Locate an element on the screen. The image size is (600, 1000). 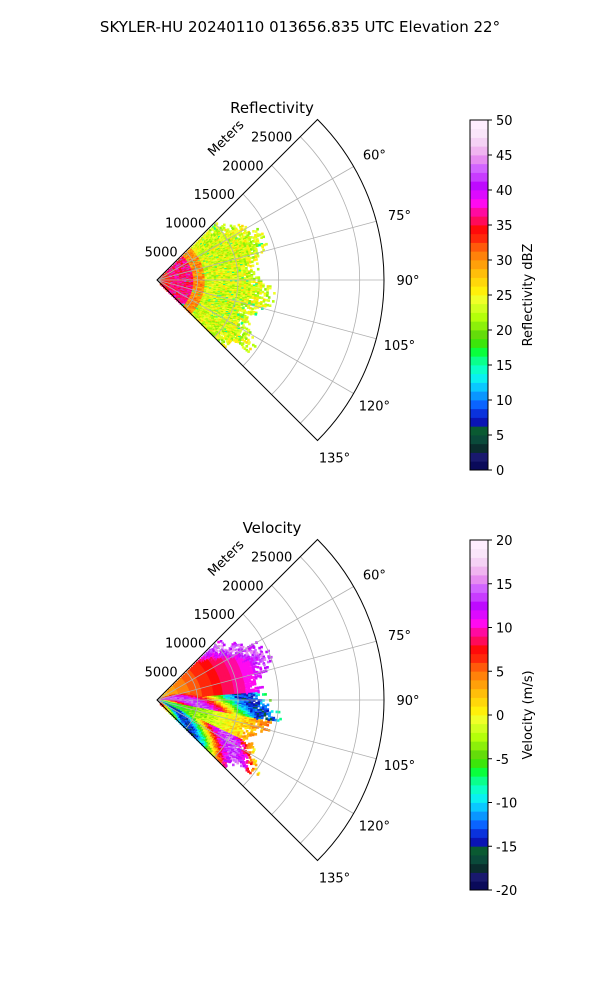
colorbar-tick-label: 40 is located at coordinates (504, 191).